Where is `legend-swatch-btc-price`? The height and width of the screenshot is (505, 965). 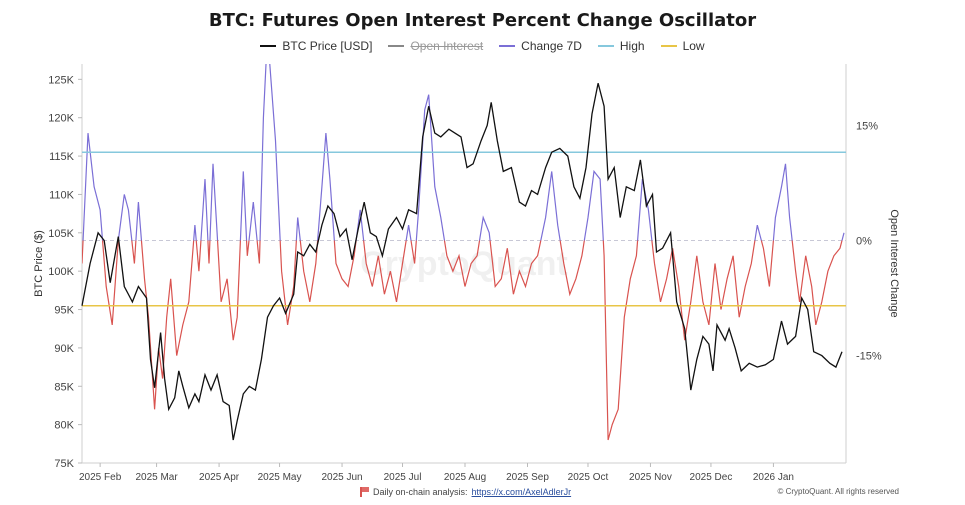 legend-swatch-btc-price is located at coordinates (268, 46).